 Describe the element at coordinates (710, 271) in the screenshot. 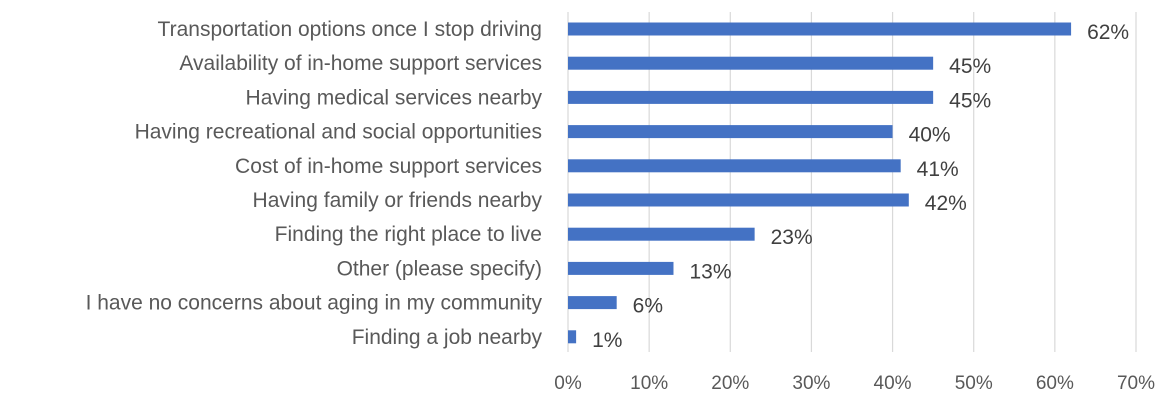

I see `data-label: 13%` at that location.